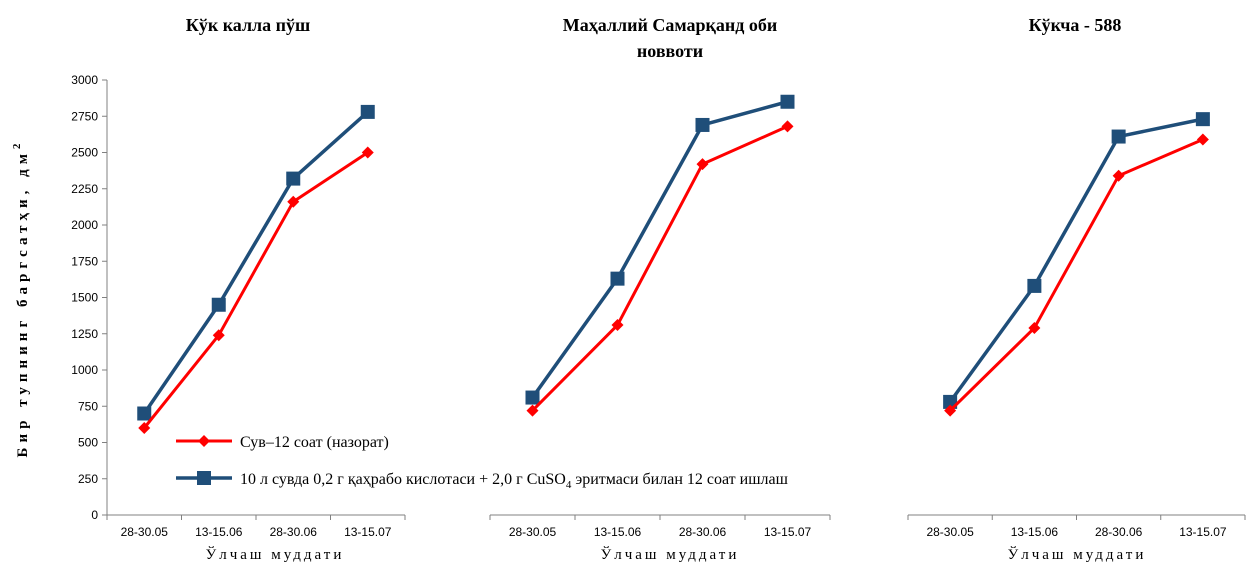  What do you see at coordinates (204, 441) in the screenshot?
I see `legend-swatch-diamond` at bounding box center [204, 441].